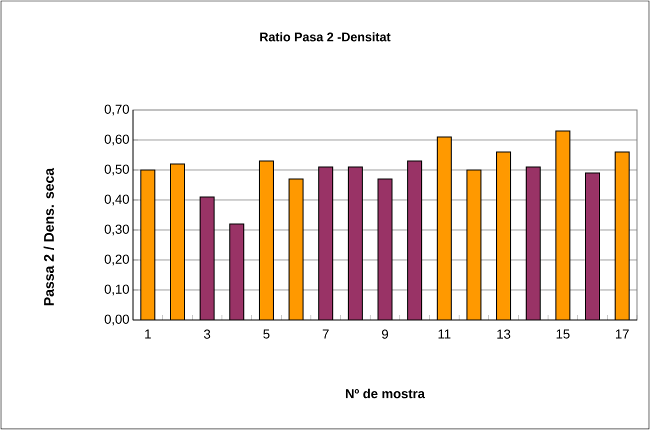 Image resolution: width=650 pixels, height=430 pixels. Describe the element at coordinates (116, 110) in the screenshot. I see `y-tick-label: 0,70` at that location.